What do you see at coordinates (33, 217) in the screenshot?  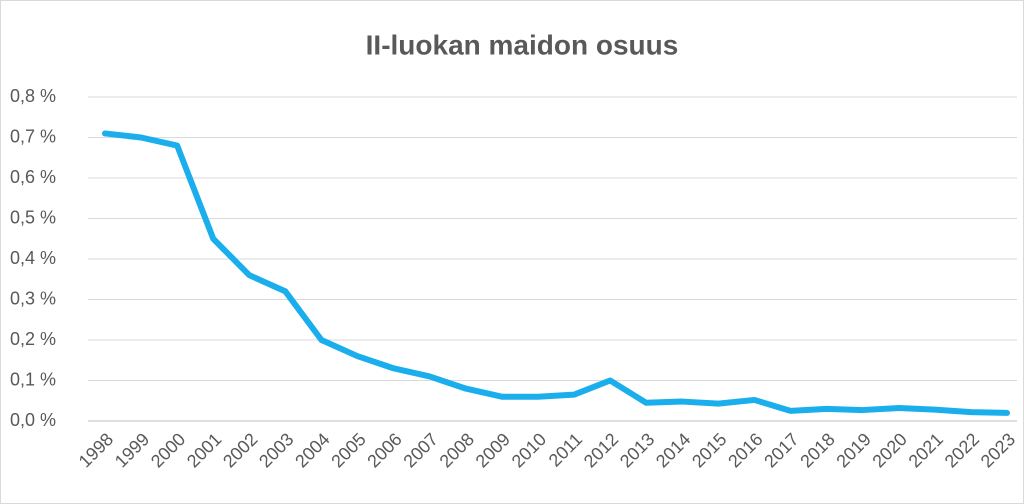 I see `y-tick-label: 0,5 %` at bounding box center [33, 217].